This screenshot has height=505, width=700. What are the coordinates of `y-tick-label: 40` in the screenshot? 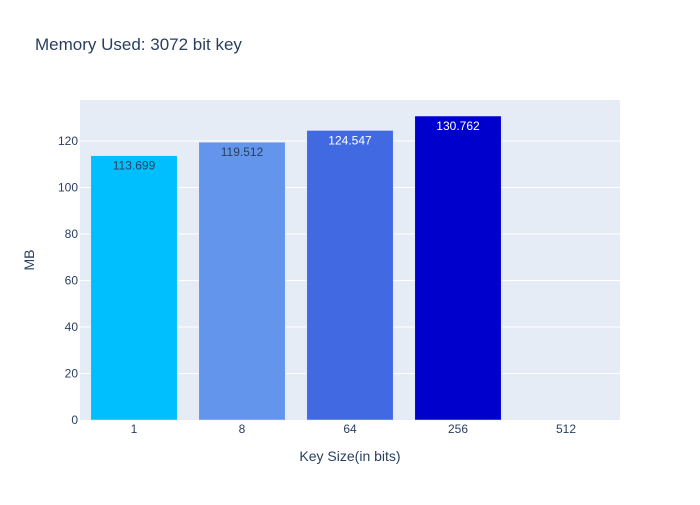 It's located at (72, 327).